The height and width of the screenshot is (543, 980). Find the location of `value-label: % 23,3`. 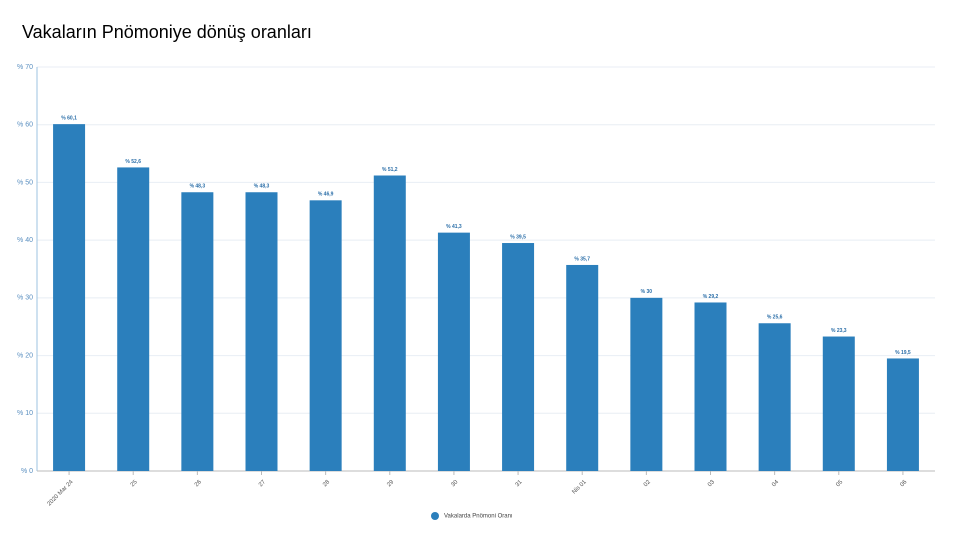

value-label: % 23,3 is located at coordinates (839, 331).